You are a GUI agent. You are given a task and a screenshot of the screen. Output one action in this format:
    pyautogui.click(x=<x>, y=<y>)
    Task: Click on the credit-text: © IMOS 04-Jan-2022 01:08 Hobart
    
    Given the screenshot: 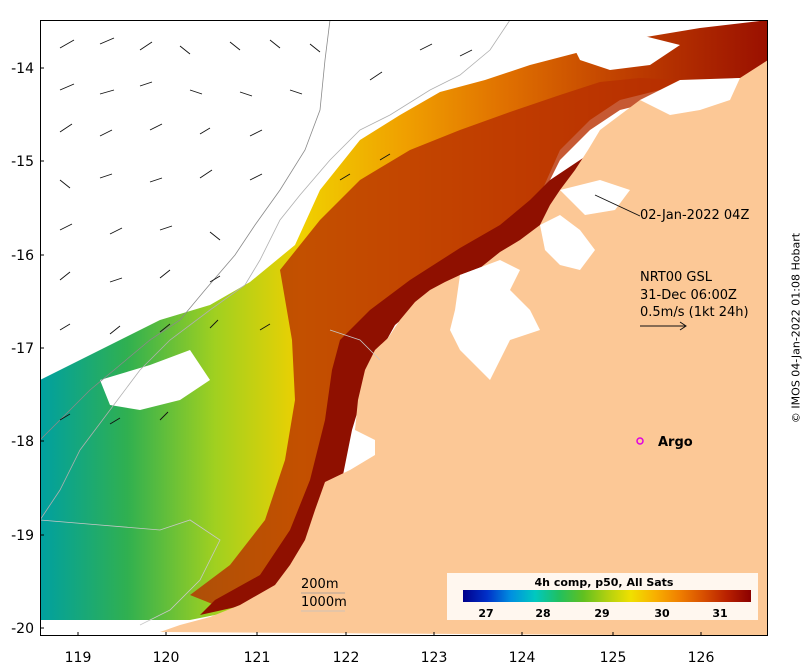 What is the action you would take?
    pyautogui.click(x=796, y=328)
    